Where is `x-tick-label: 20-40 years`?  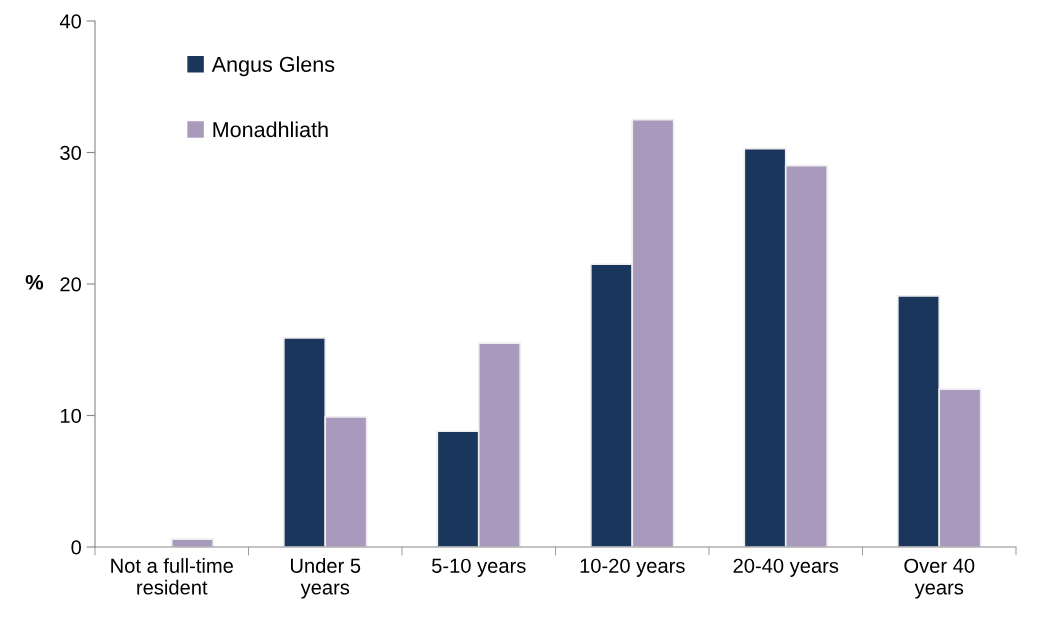 x-tick-label: 20-40 years is located at coordinates (786, 567).